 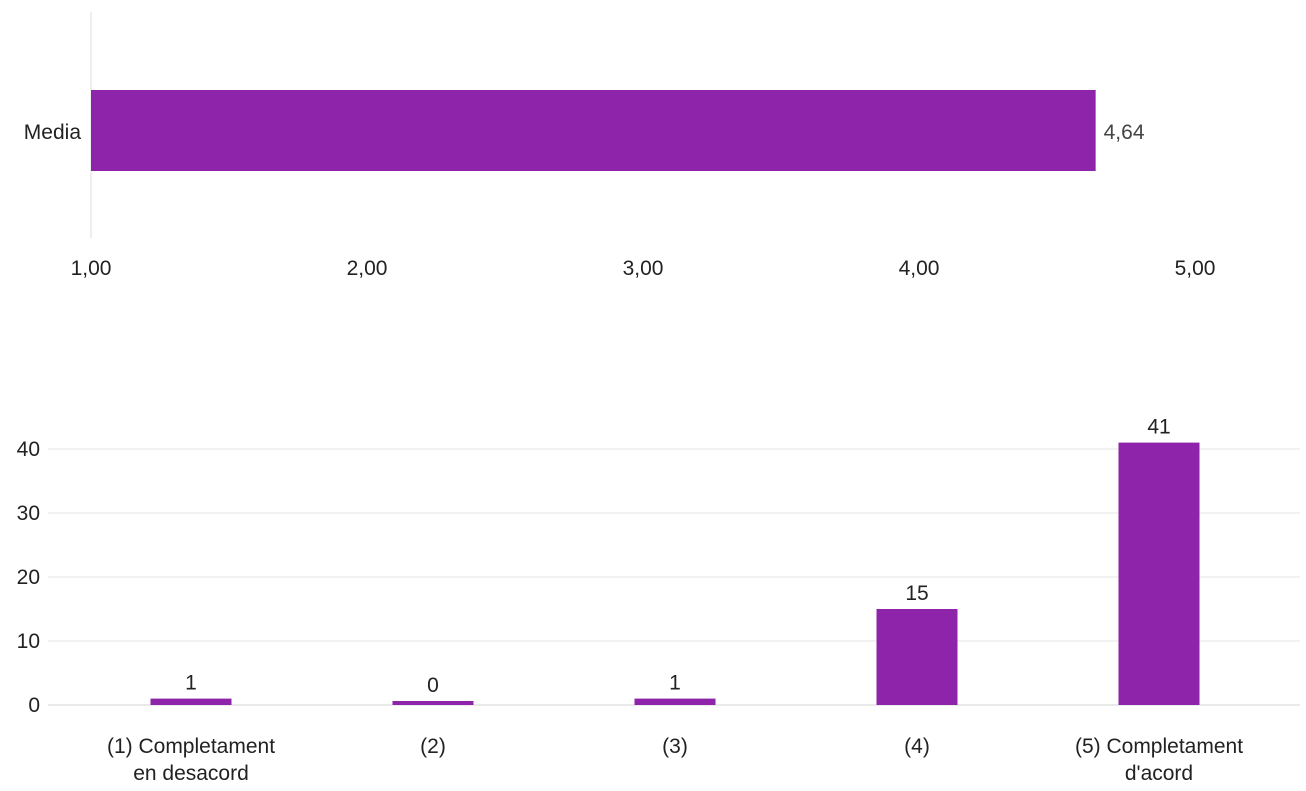 I want to click on mean-x-tick-label: 4,00, so click(x=919, y=268).